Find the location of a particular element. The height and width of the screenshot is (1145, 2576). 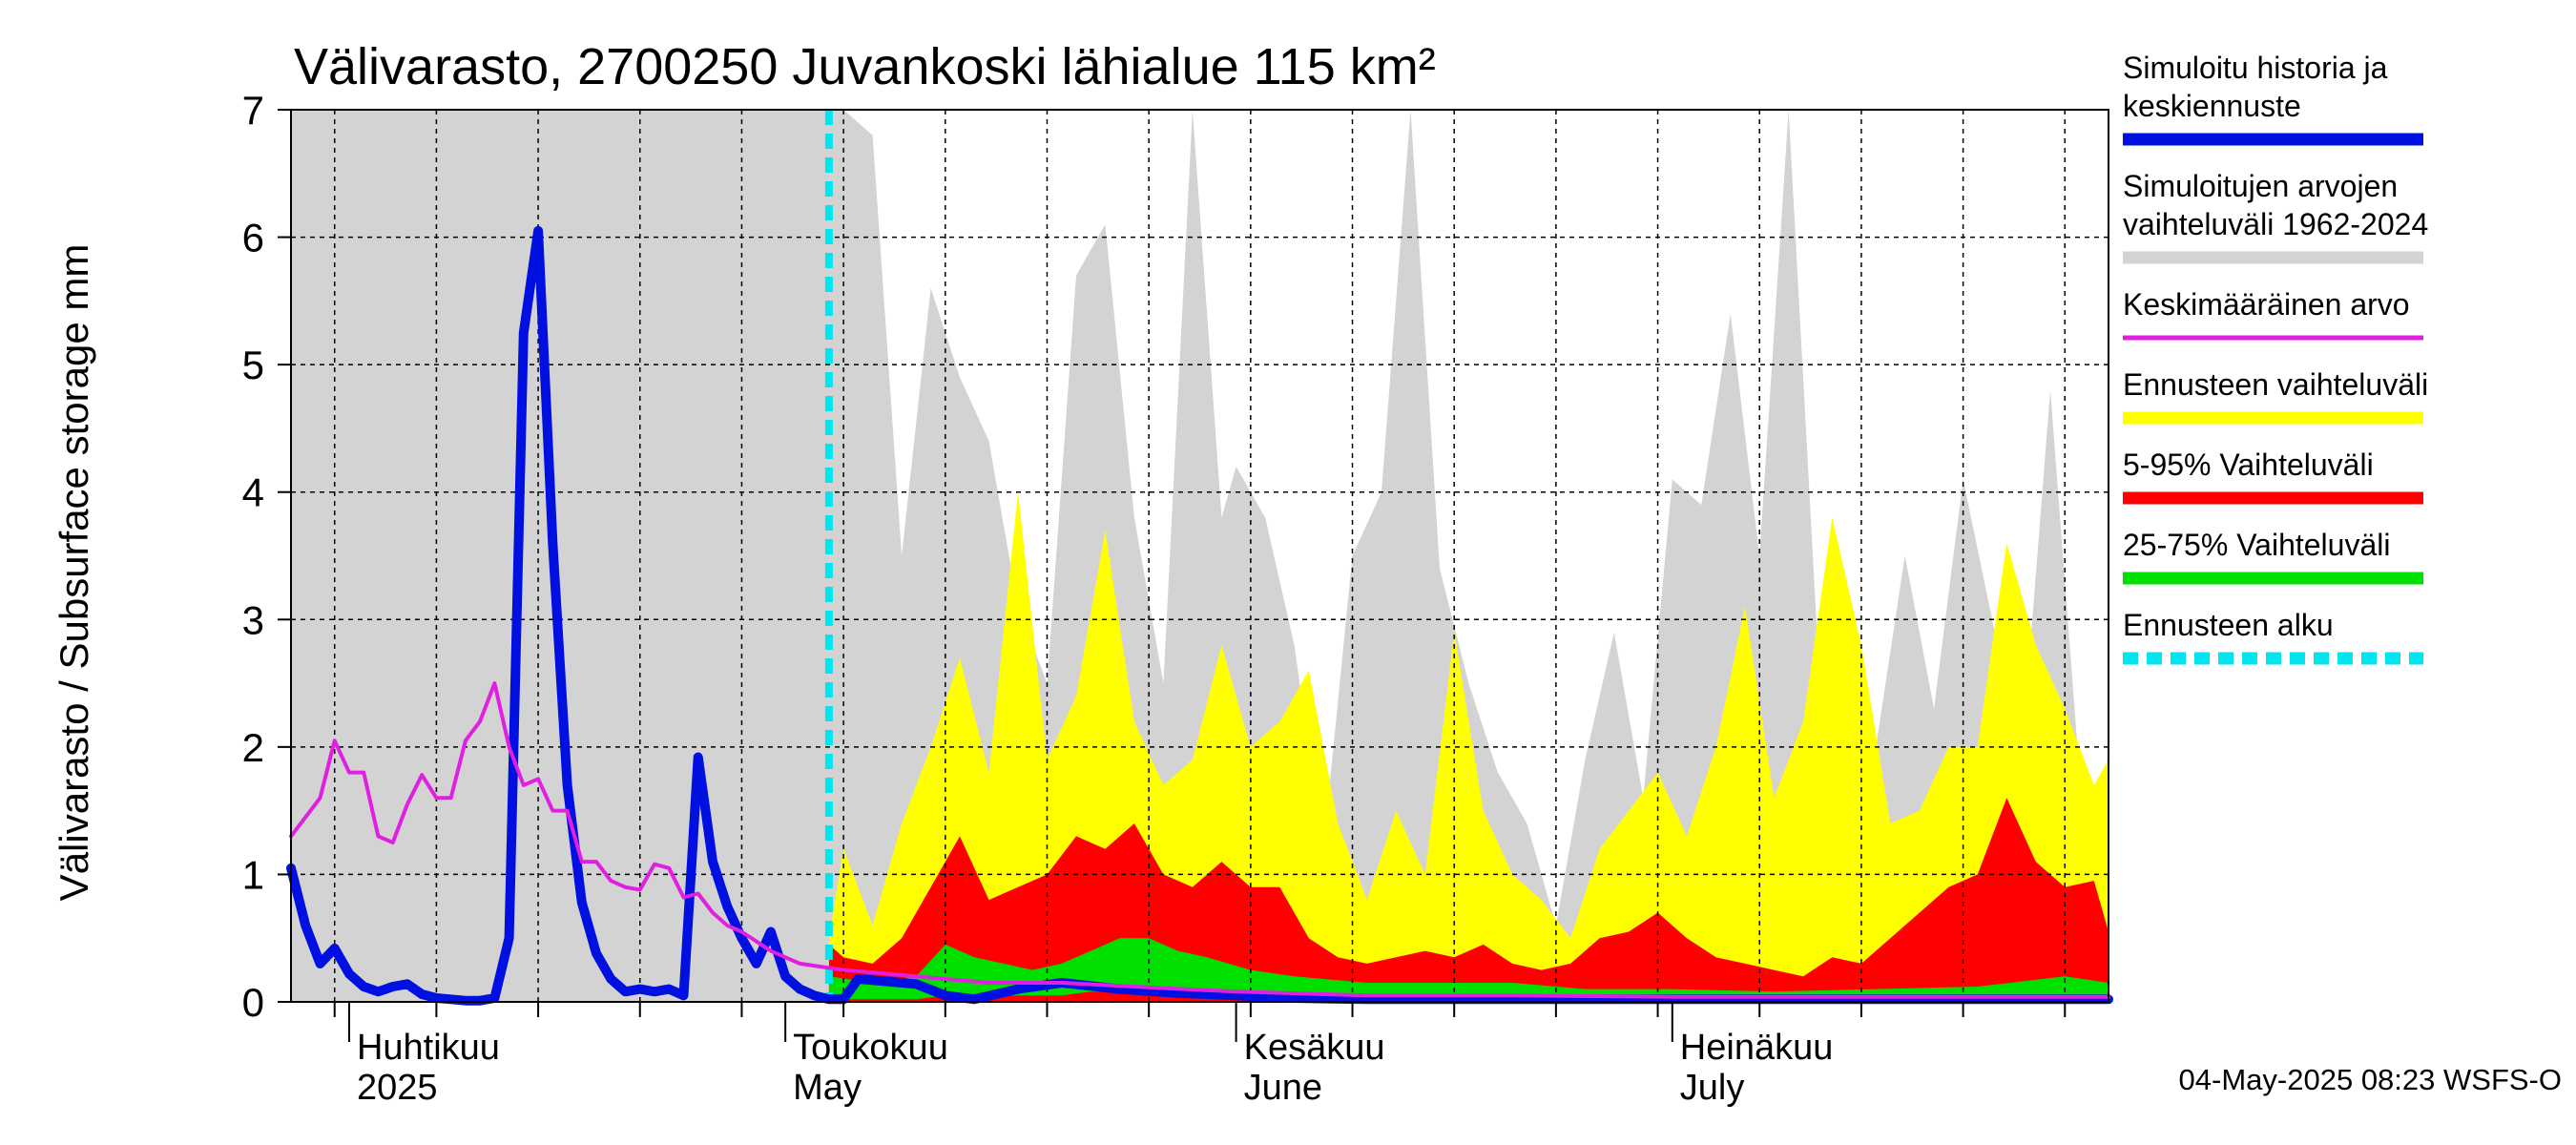

y-tick-label: 4 is located at coordinates (253, 493).